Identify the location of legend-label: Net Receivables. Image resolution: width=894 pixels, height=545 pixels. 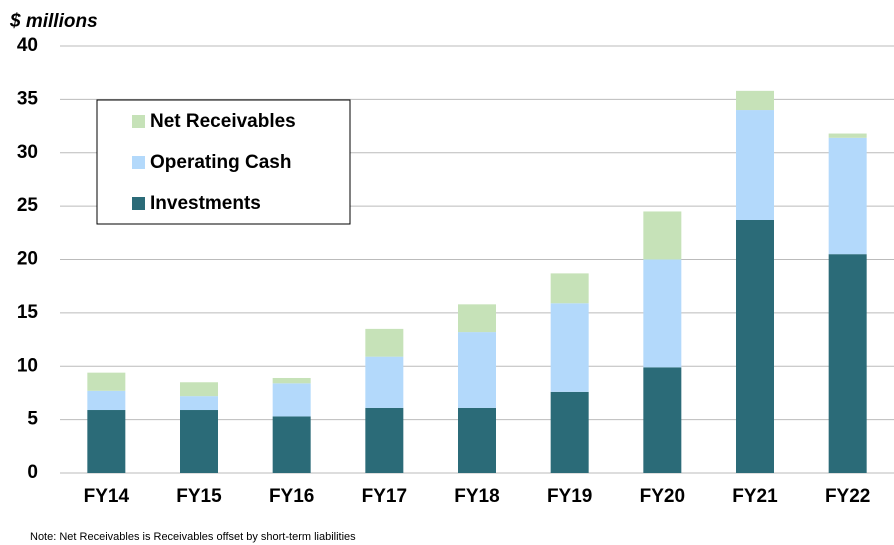
(223, 121).